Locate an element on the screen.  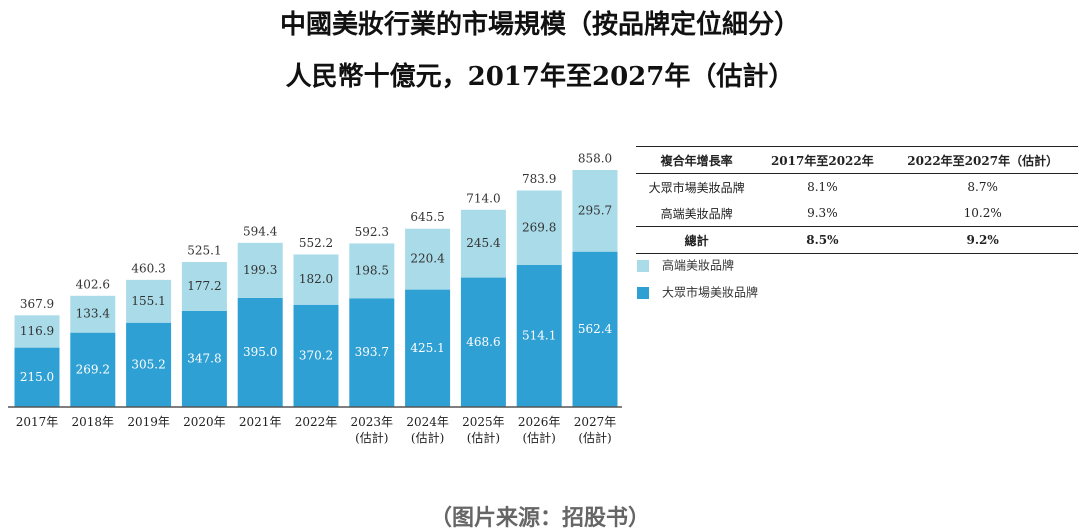
table-row: 高端美妝品牌 9.3% 10.2% is located at coordinates (857, 213).